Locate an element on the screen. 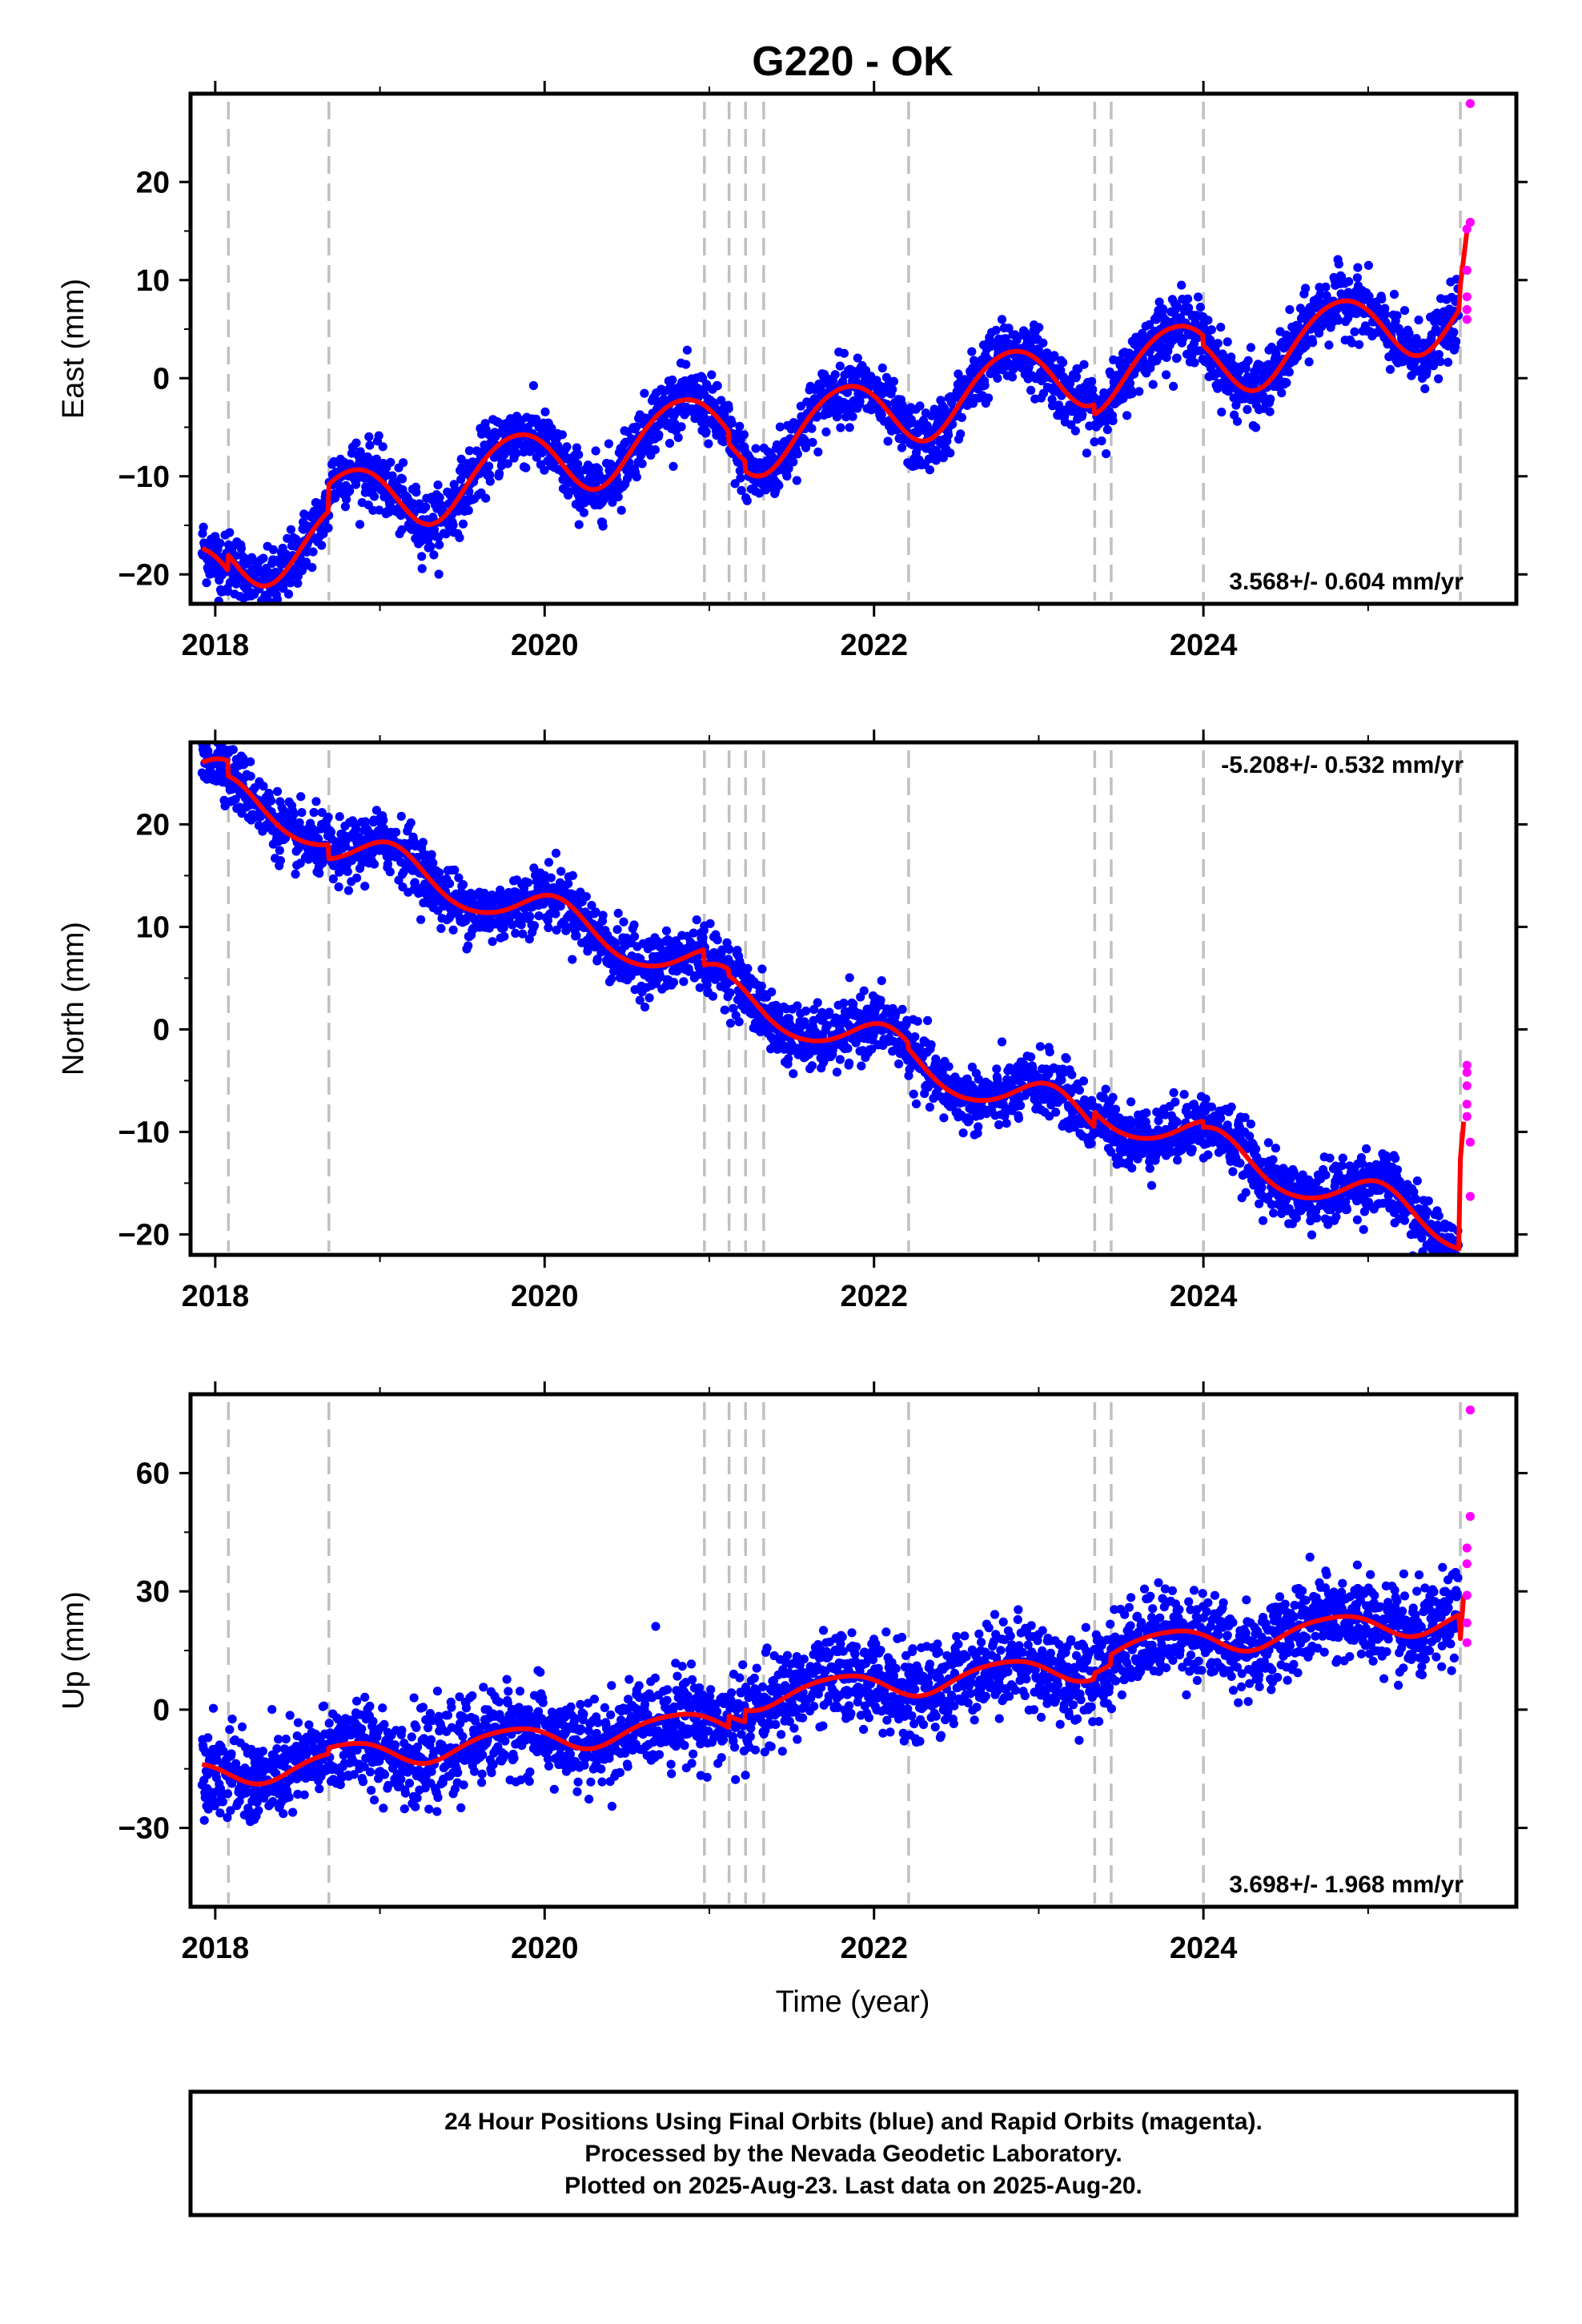 This screenshot has width=1582, height=2324. y-tick-label: −20 is located at coordinates (144, 575).